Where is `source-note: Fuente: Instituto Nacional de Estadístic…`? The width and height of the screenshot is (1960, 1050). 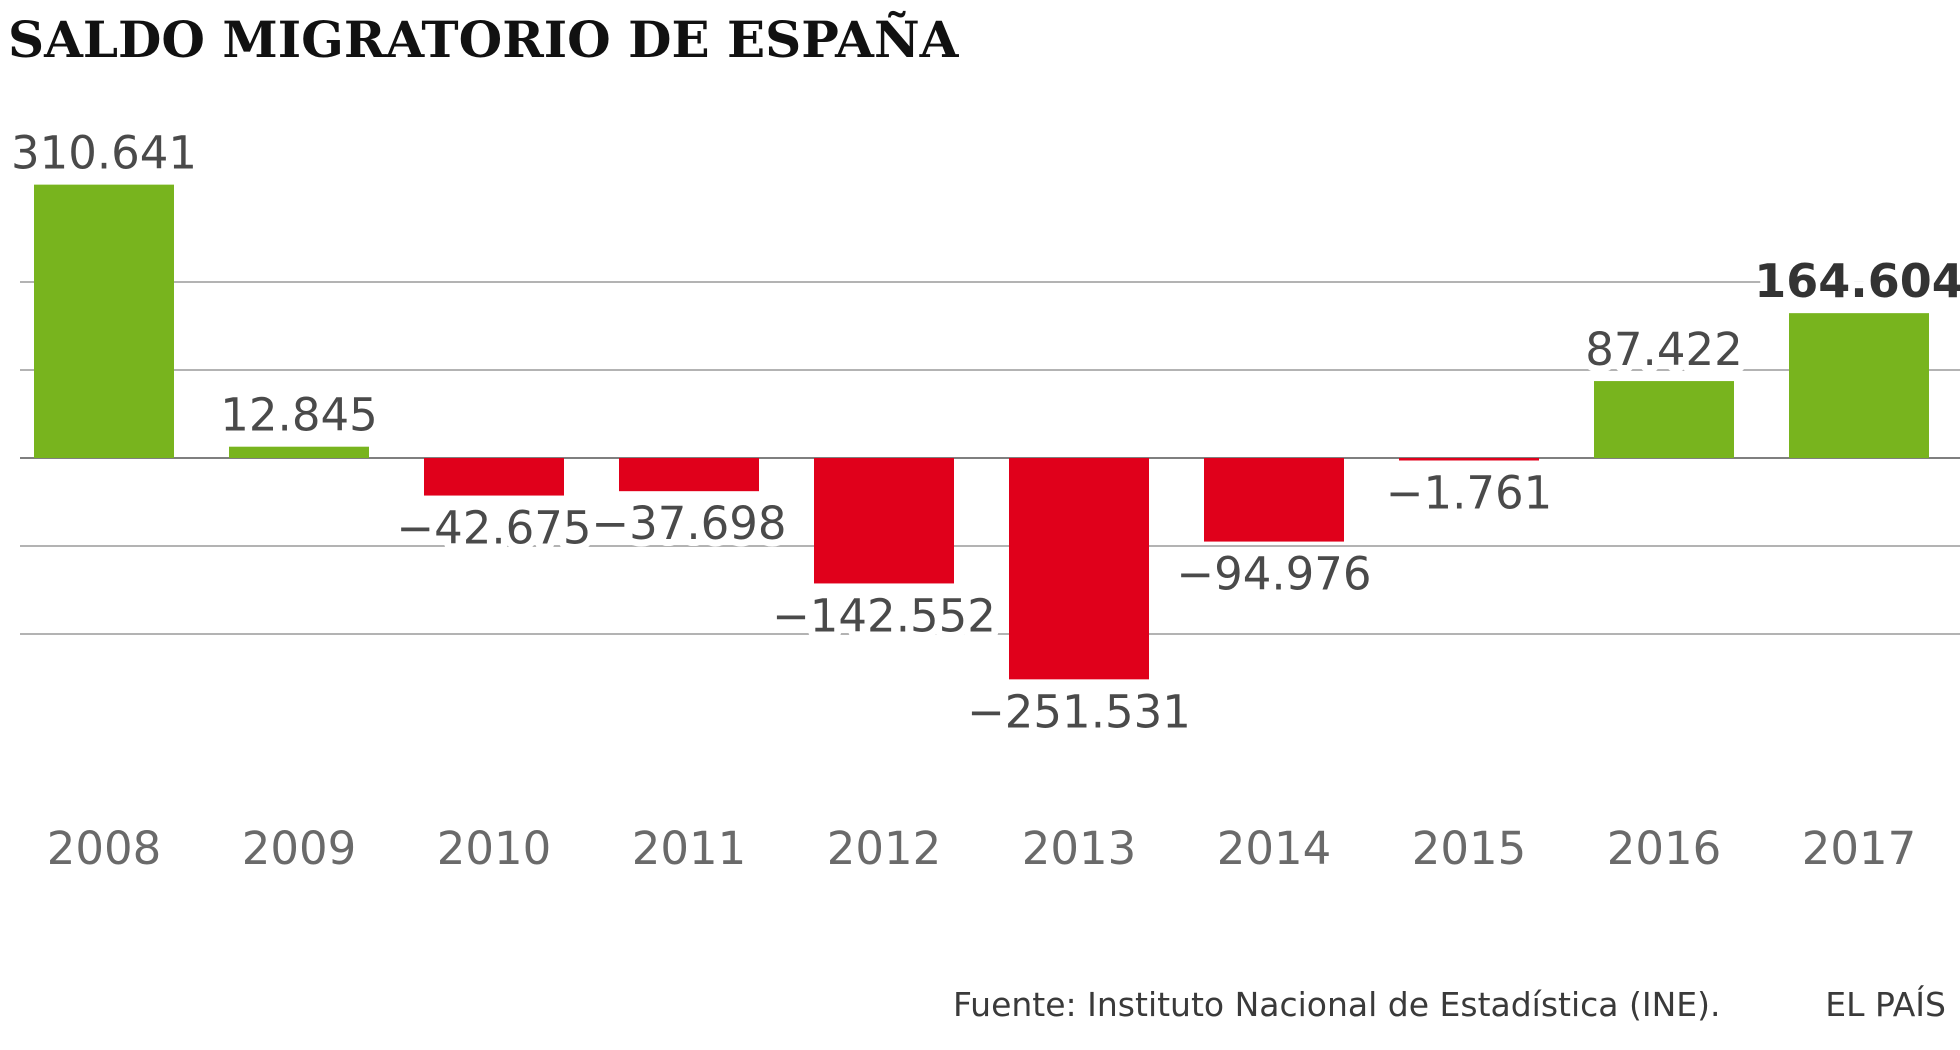 source-note: Fuente: Instituto Nacional de Estadístic… is located at coordinates (1337, 1004).